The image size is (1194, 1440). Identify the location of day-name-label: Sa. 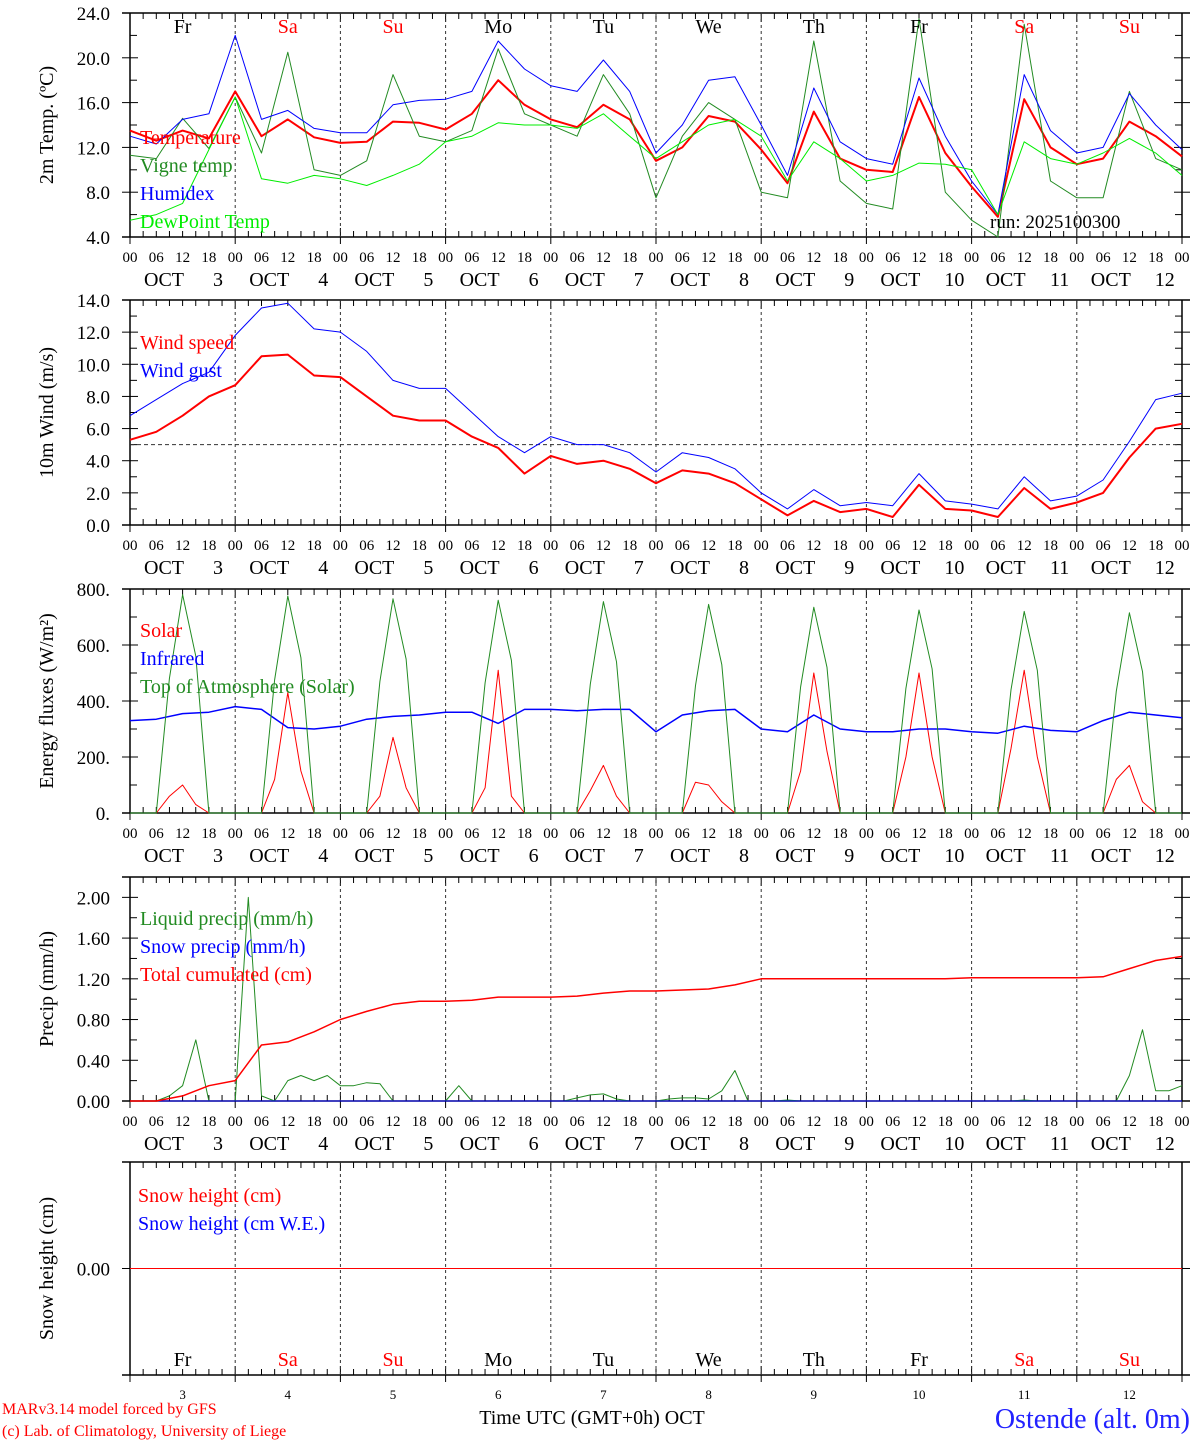
(288, 1360).